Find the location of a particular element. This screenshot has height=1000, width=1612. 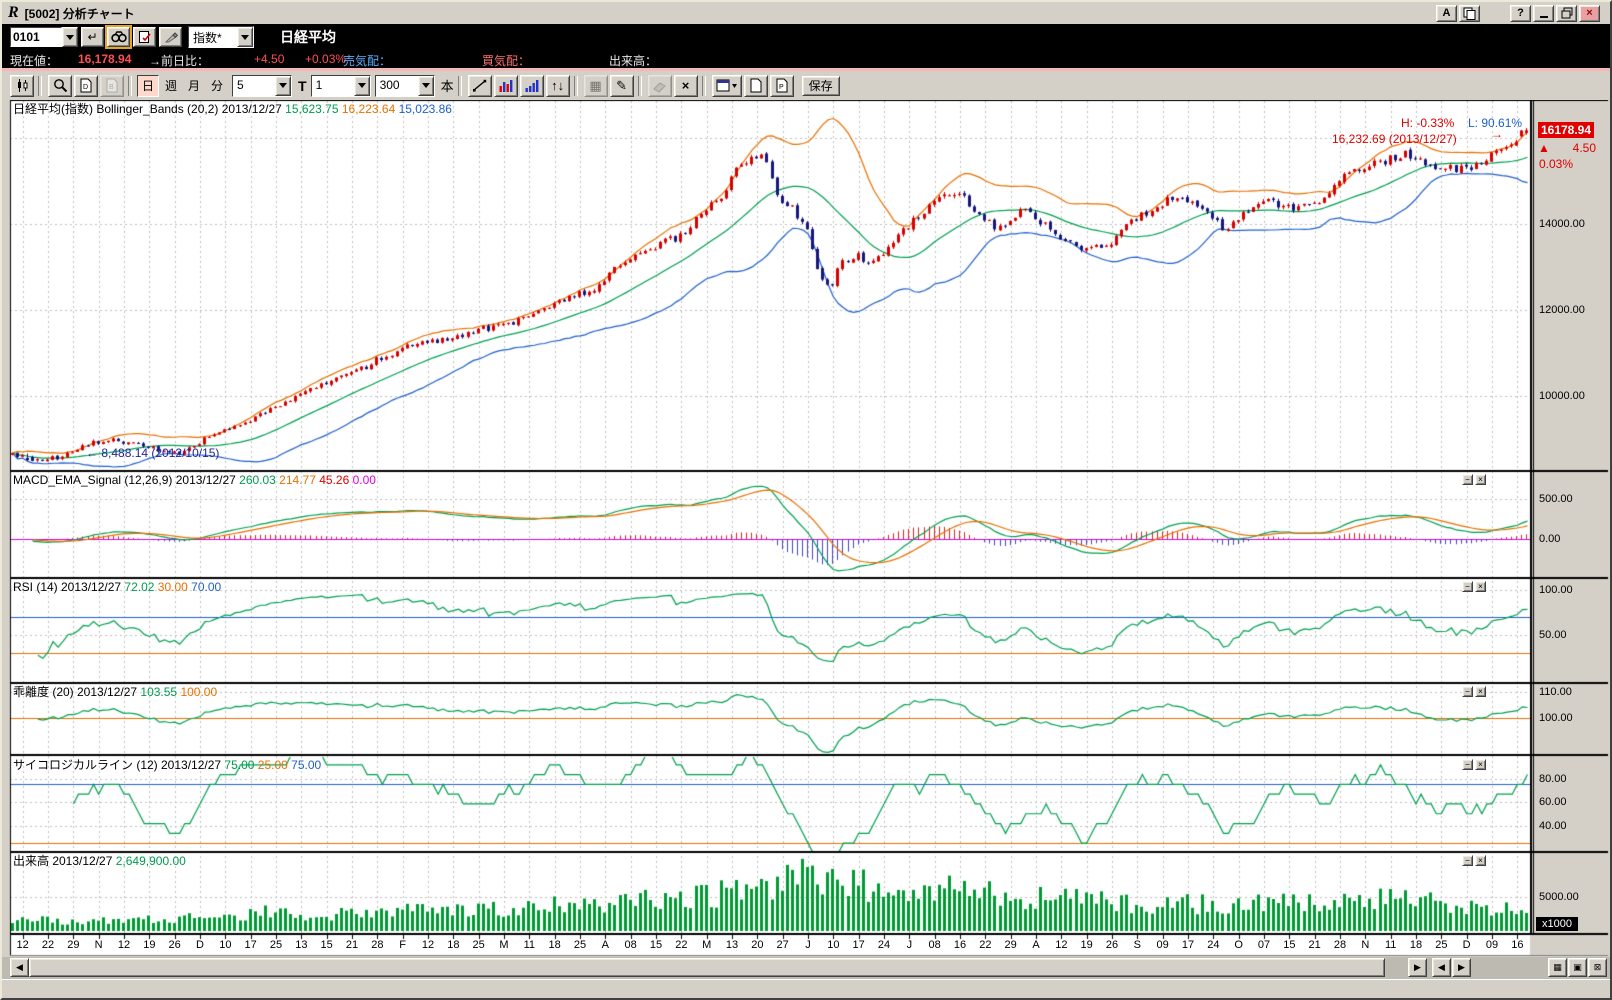

trendline-button is located at coordinates (479, 85).